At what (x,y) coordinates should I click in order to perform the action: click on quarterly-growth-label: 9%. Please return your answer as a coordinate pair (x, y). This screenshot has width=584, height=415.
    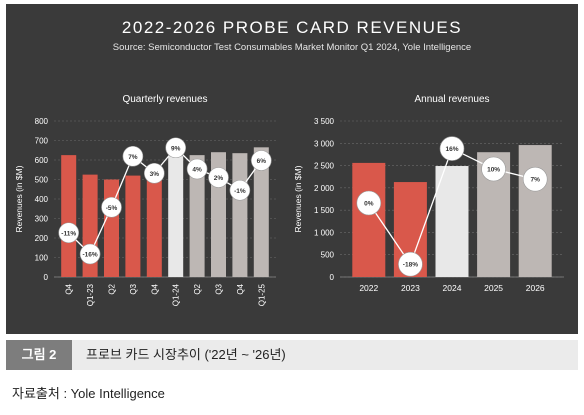
    Looking at the image, I should click on (176, 148).